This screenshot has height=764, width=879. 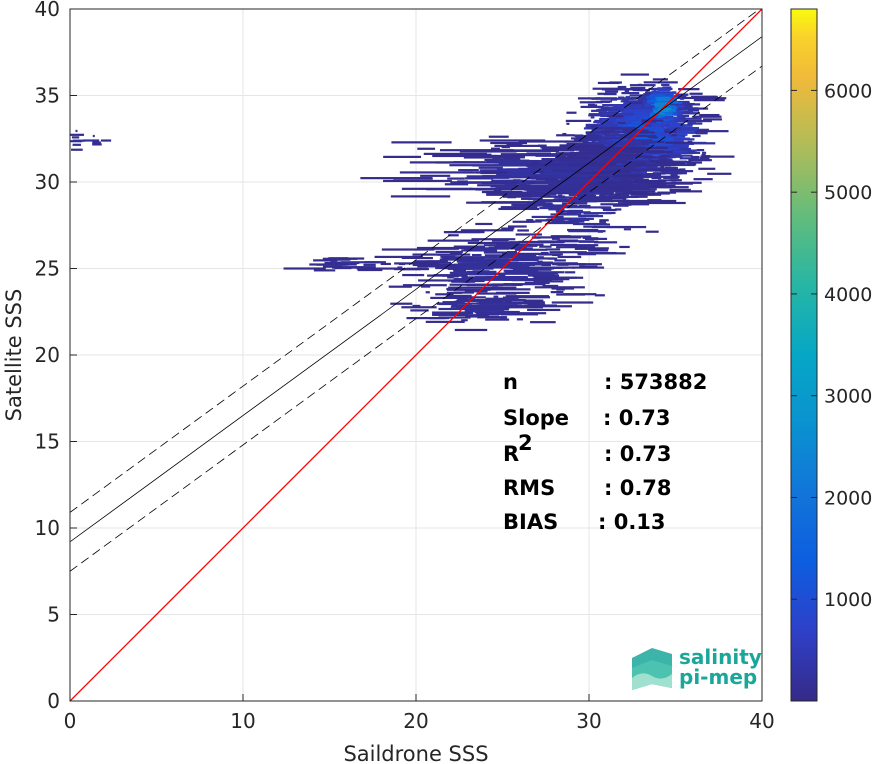 What do you see at coordinates (652, 669) in the screenshot?
I see `wave-icon` at bounding box center [652, 669].